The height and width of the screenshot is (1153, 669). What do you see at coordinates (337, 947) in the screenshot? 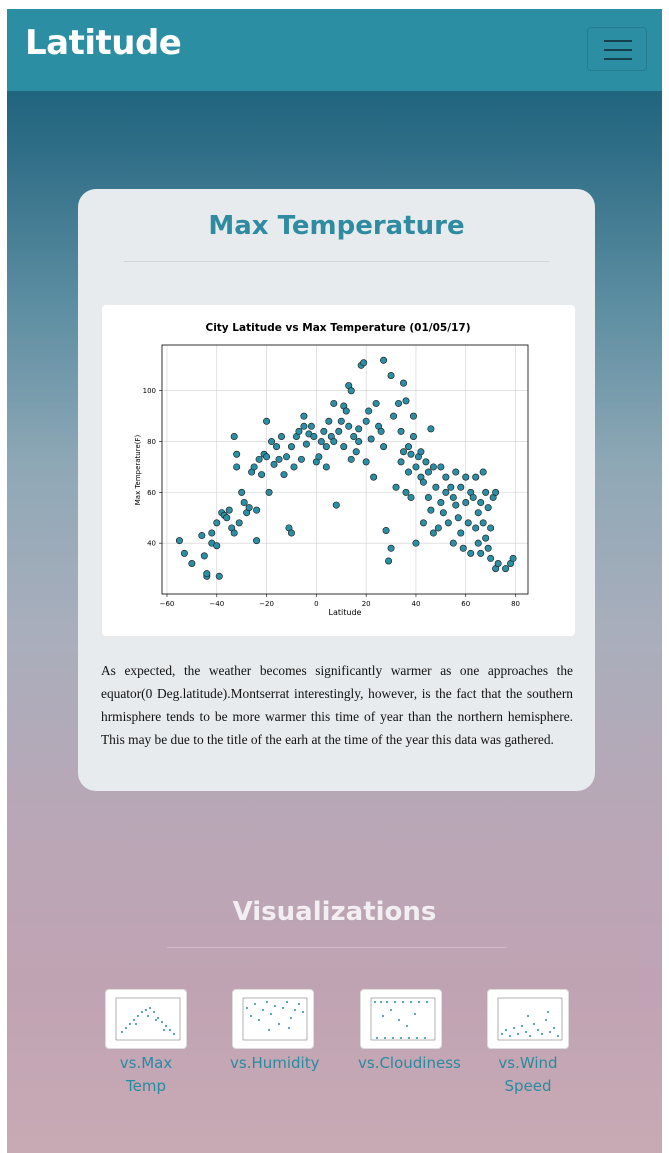
I see `visualizations-divider` at bounding box center [337, 947].